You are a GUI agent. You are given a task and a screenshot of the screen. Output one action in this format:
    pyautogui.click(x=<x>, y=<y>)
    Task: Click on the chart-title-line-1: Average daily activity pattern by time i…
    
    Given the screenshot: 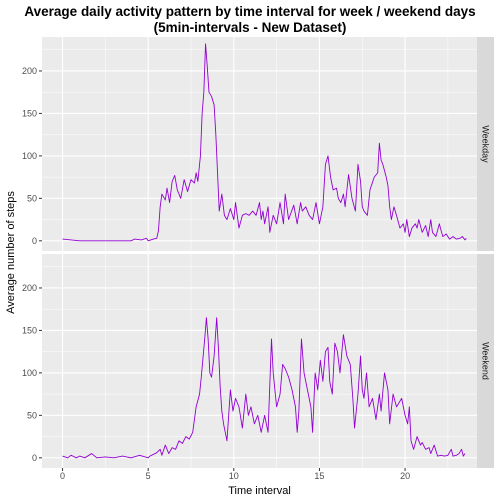 What is the action you would take?
    pyautogui.click(x=250, y=11)
    